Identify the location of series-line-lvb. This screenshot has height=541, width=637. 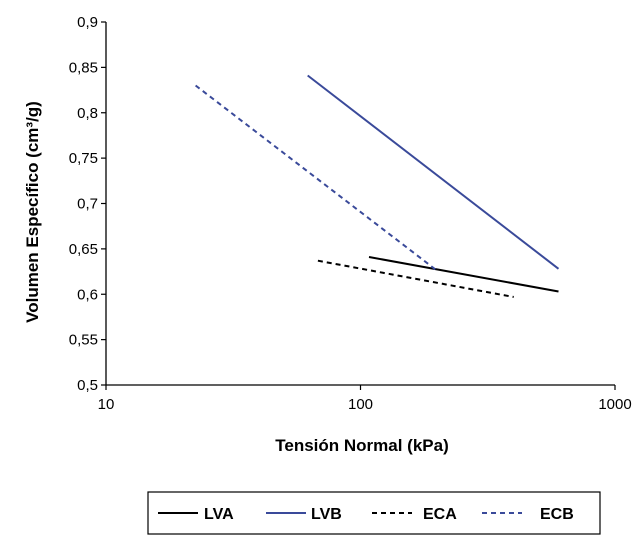
(433, 172).